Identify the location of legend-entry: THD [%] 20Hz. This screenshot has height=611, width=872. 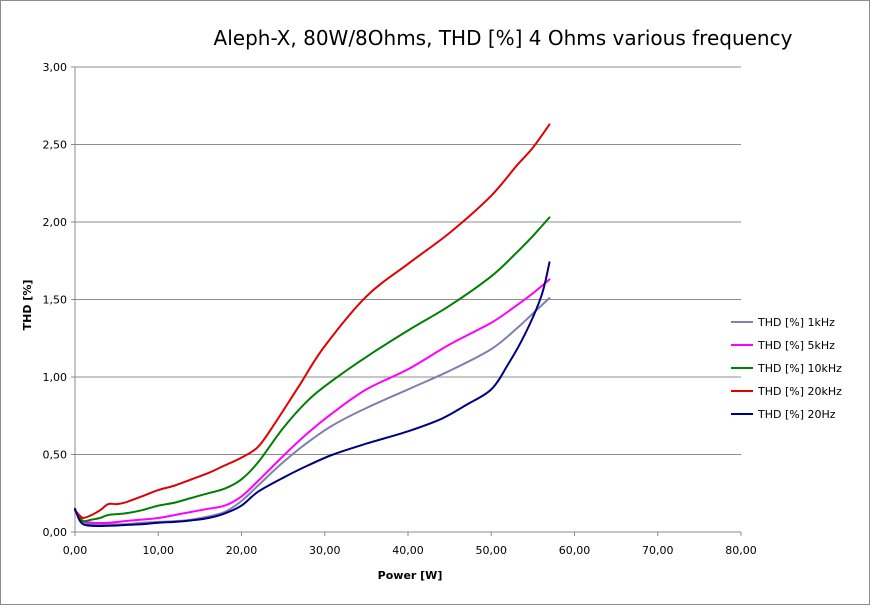
(796, 414).